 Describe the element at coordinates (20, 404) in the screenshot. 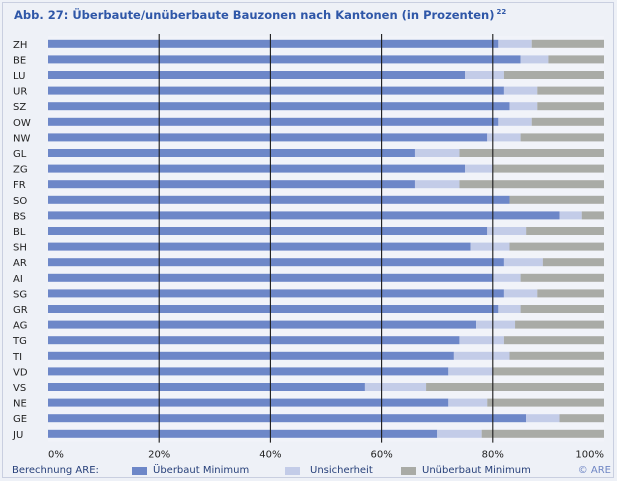

I see `category-label-ne: NE` at that location.